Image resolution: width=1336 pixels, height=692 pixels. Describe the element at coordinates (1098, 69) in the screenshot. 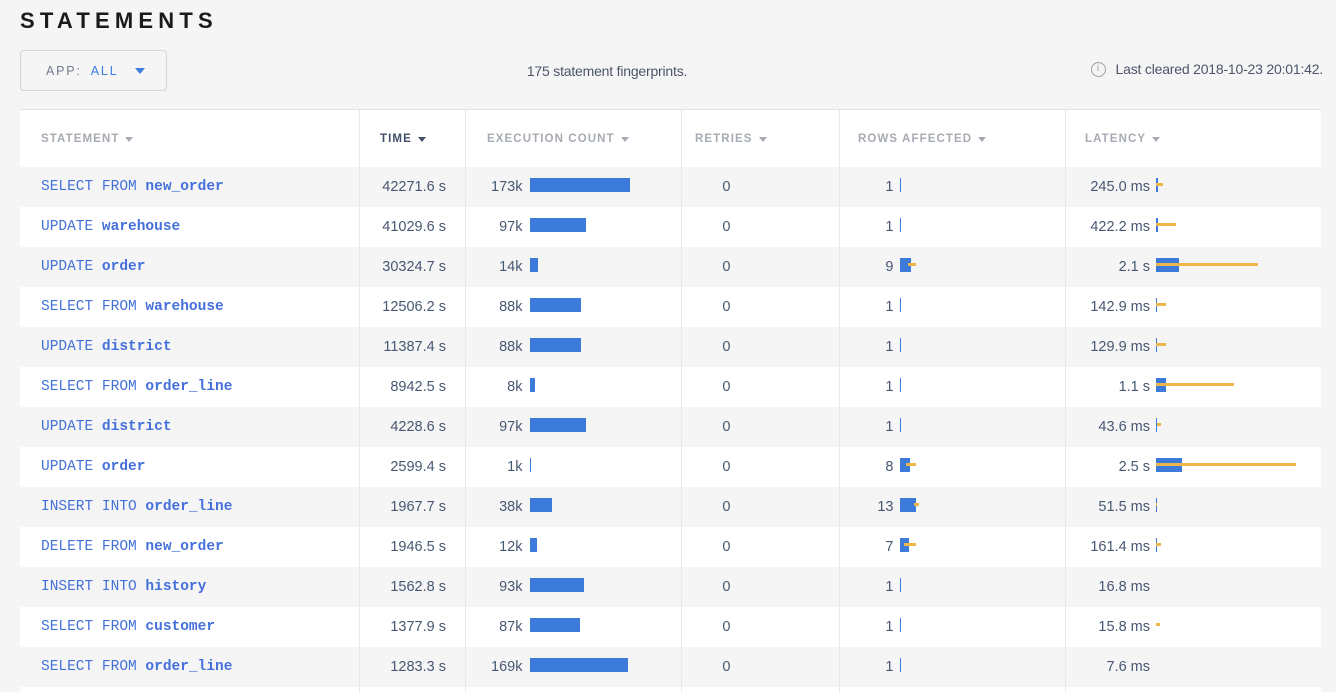

I see `info-icon: i` at that location.